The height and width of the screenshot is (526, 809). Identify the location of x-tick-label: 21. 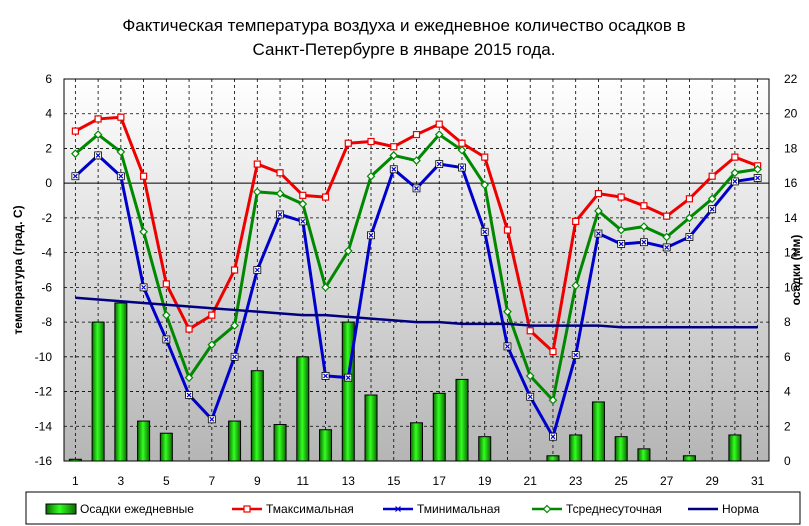
(531, 481).